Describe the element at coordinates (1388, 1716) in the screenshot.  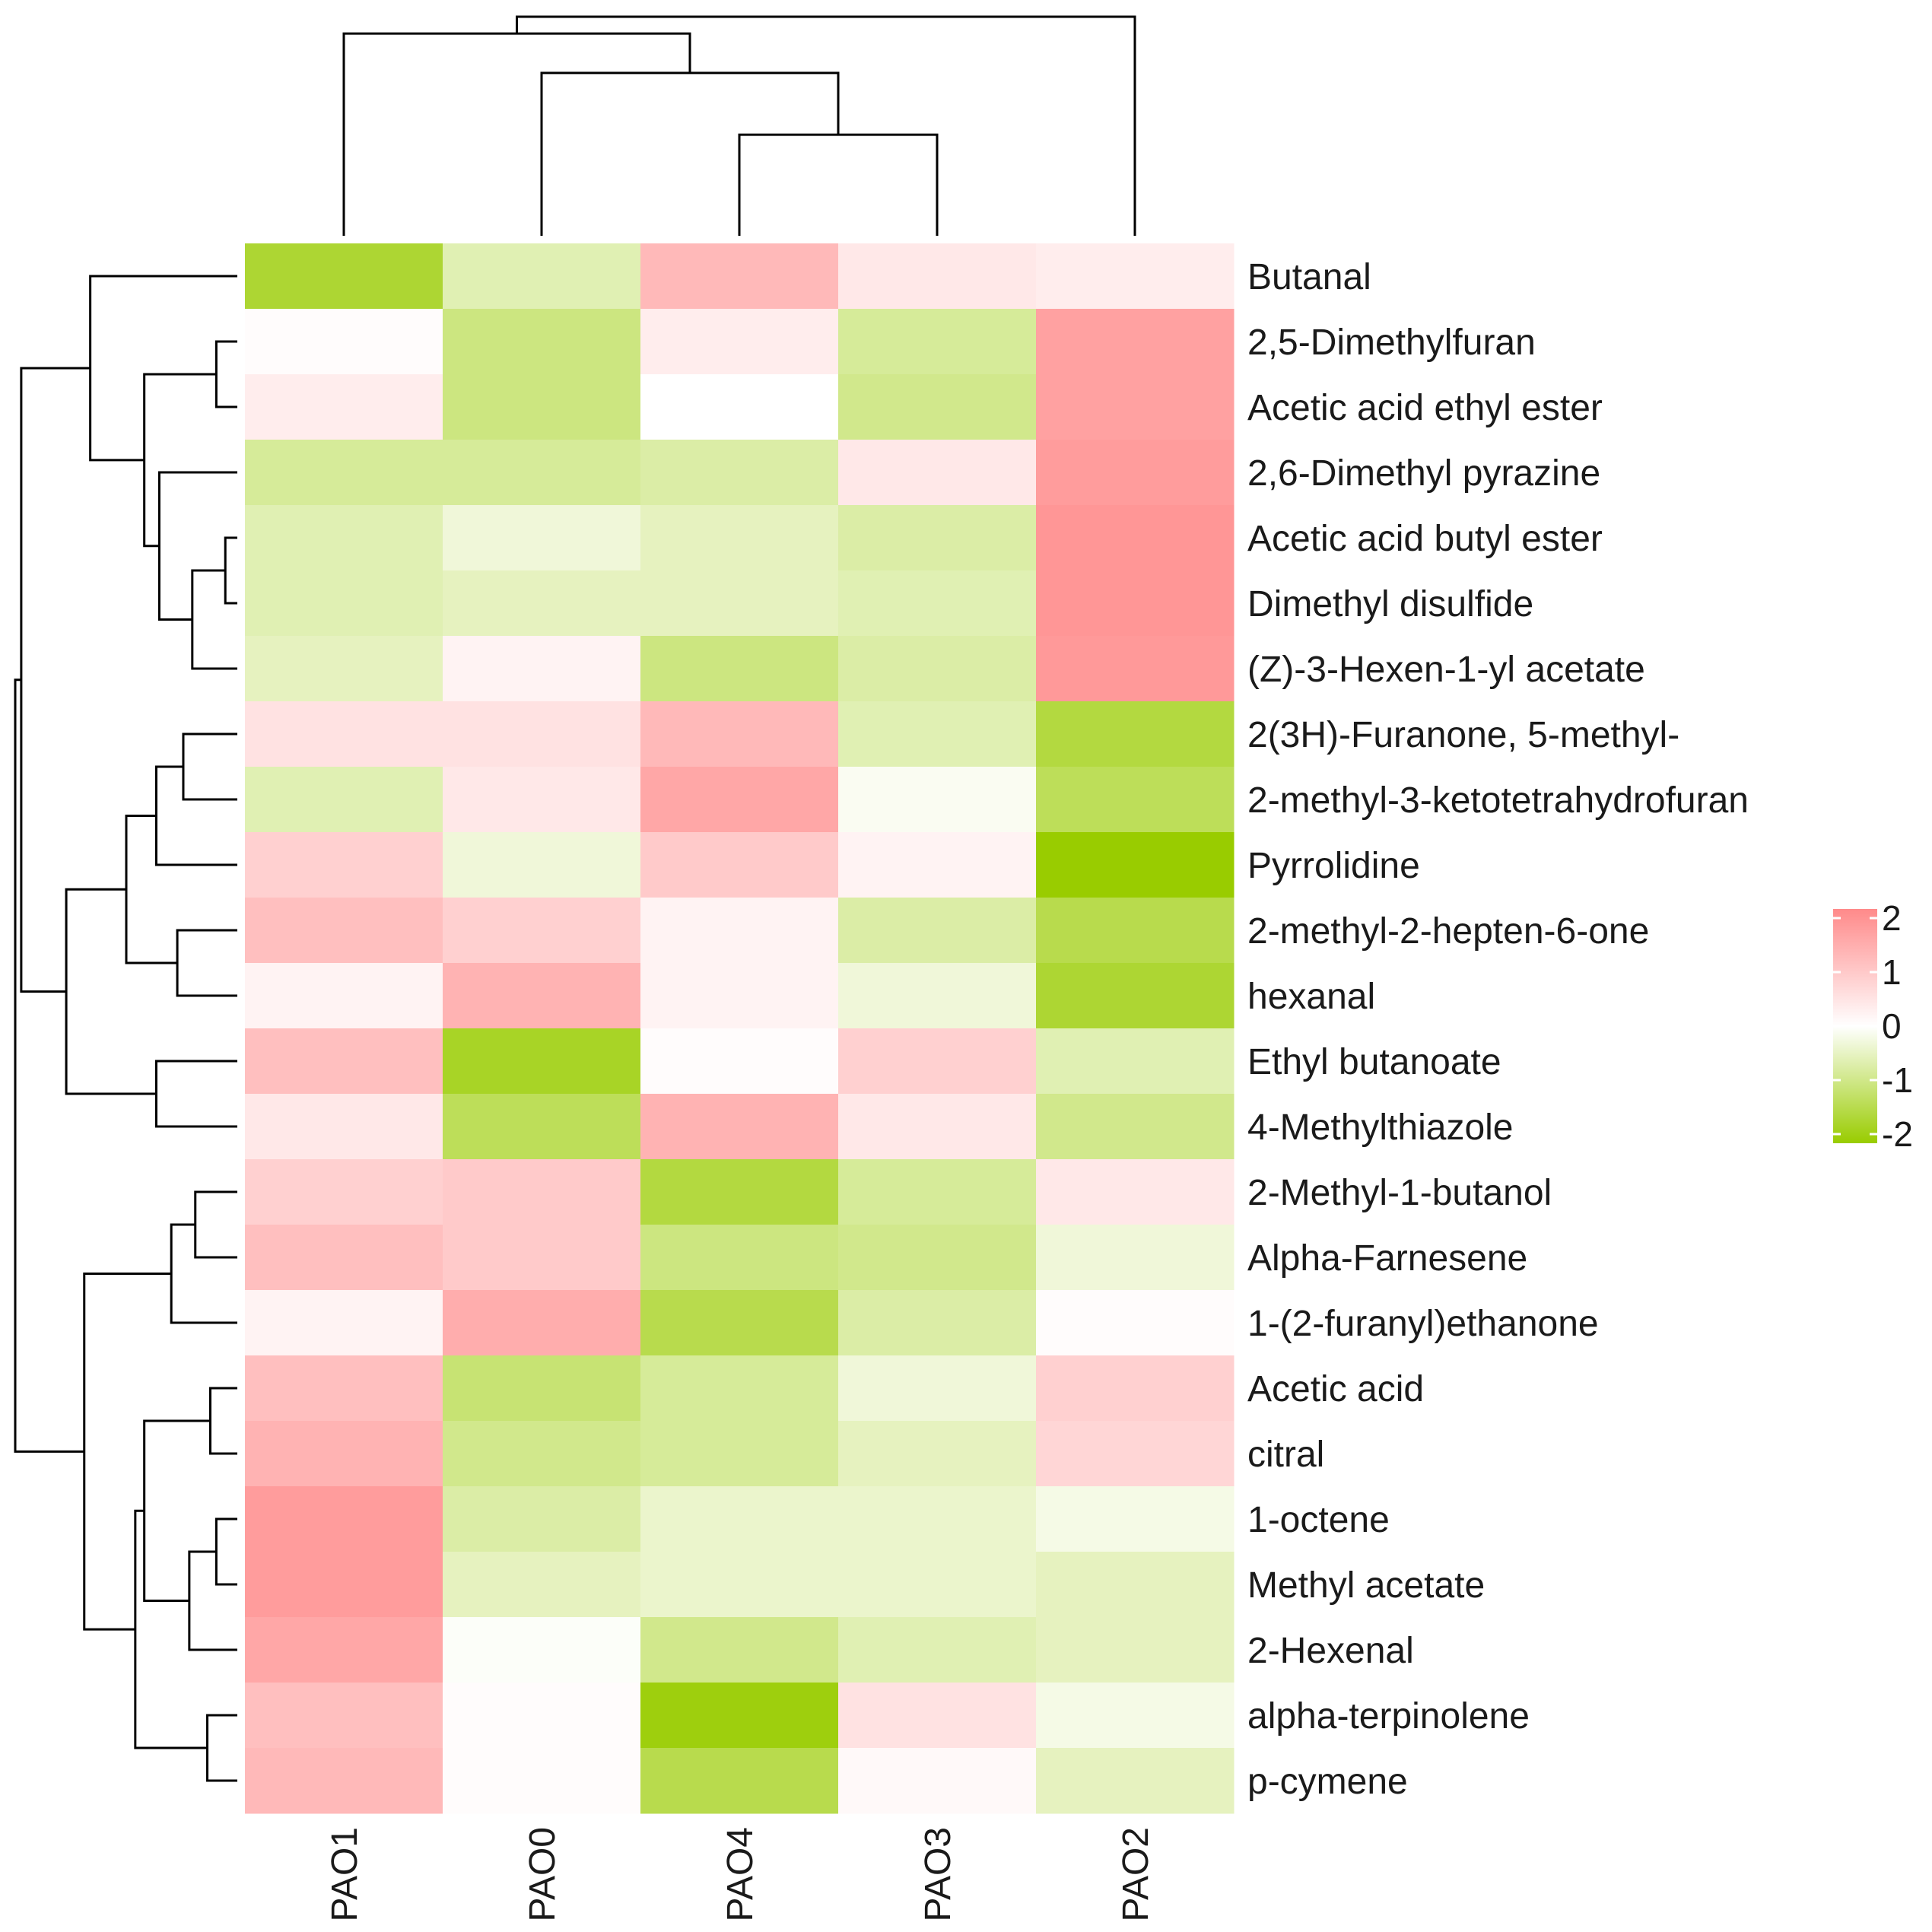
I see `row-label: alpha-terpinolene` at that location.